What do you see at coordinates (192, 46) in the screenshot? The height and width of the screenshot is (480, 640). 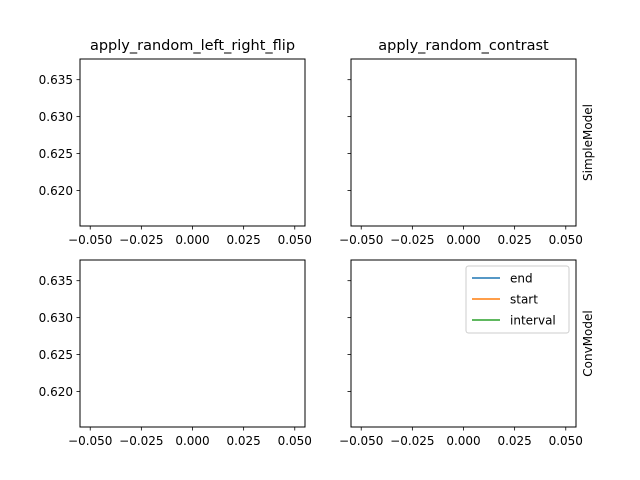 I see `column-title-left: apply_random_left_right_flip` at bounding box center [192, 46].